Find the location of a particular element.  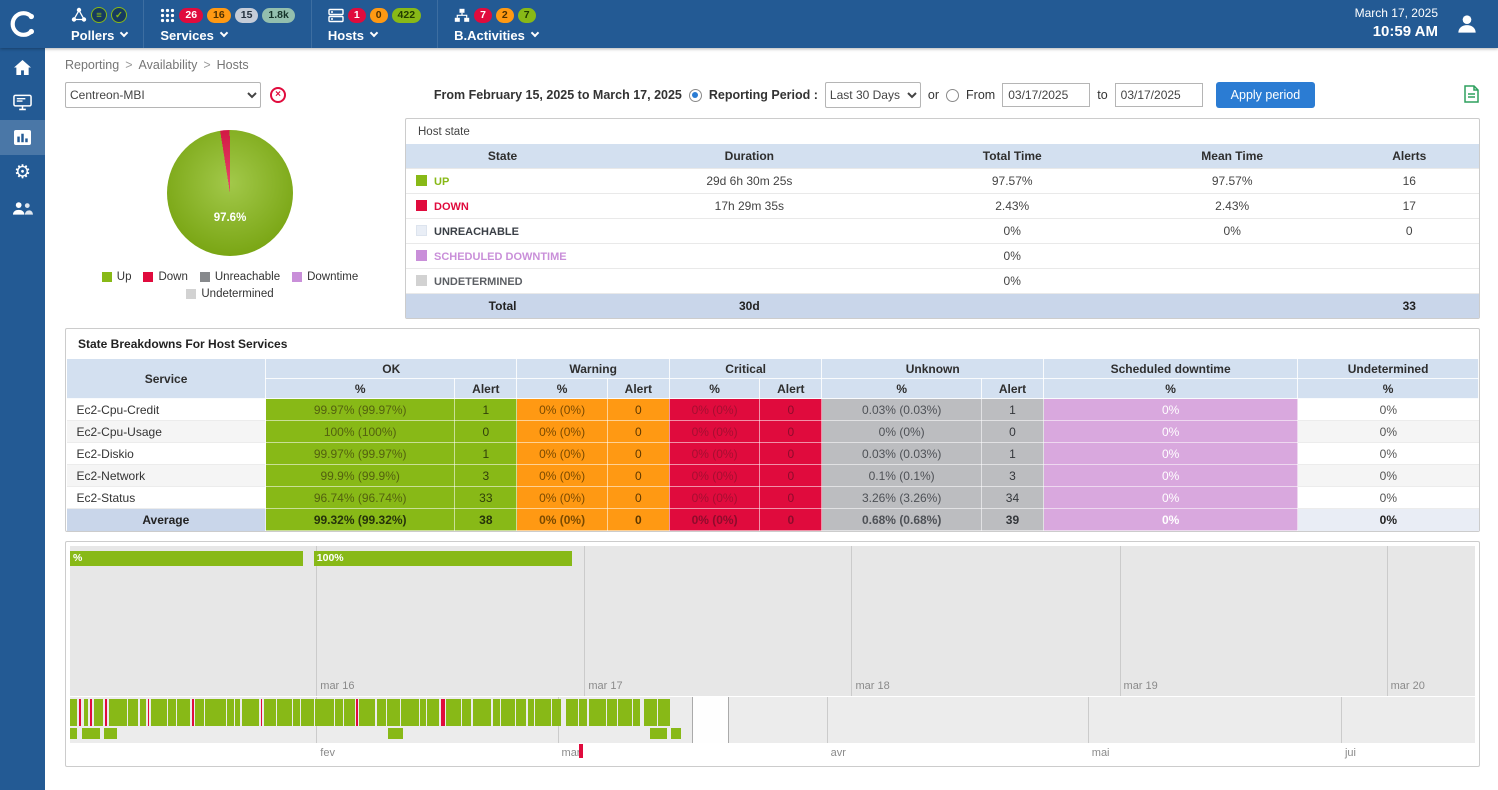

menu-services: 26 16 15 1.8k Services is located at coordinates (227, 24).